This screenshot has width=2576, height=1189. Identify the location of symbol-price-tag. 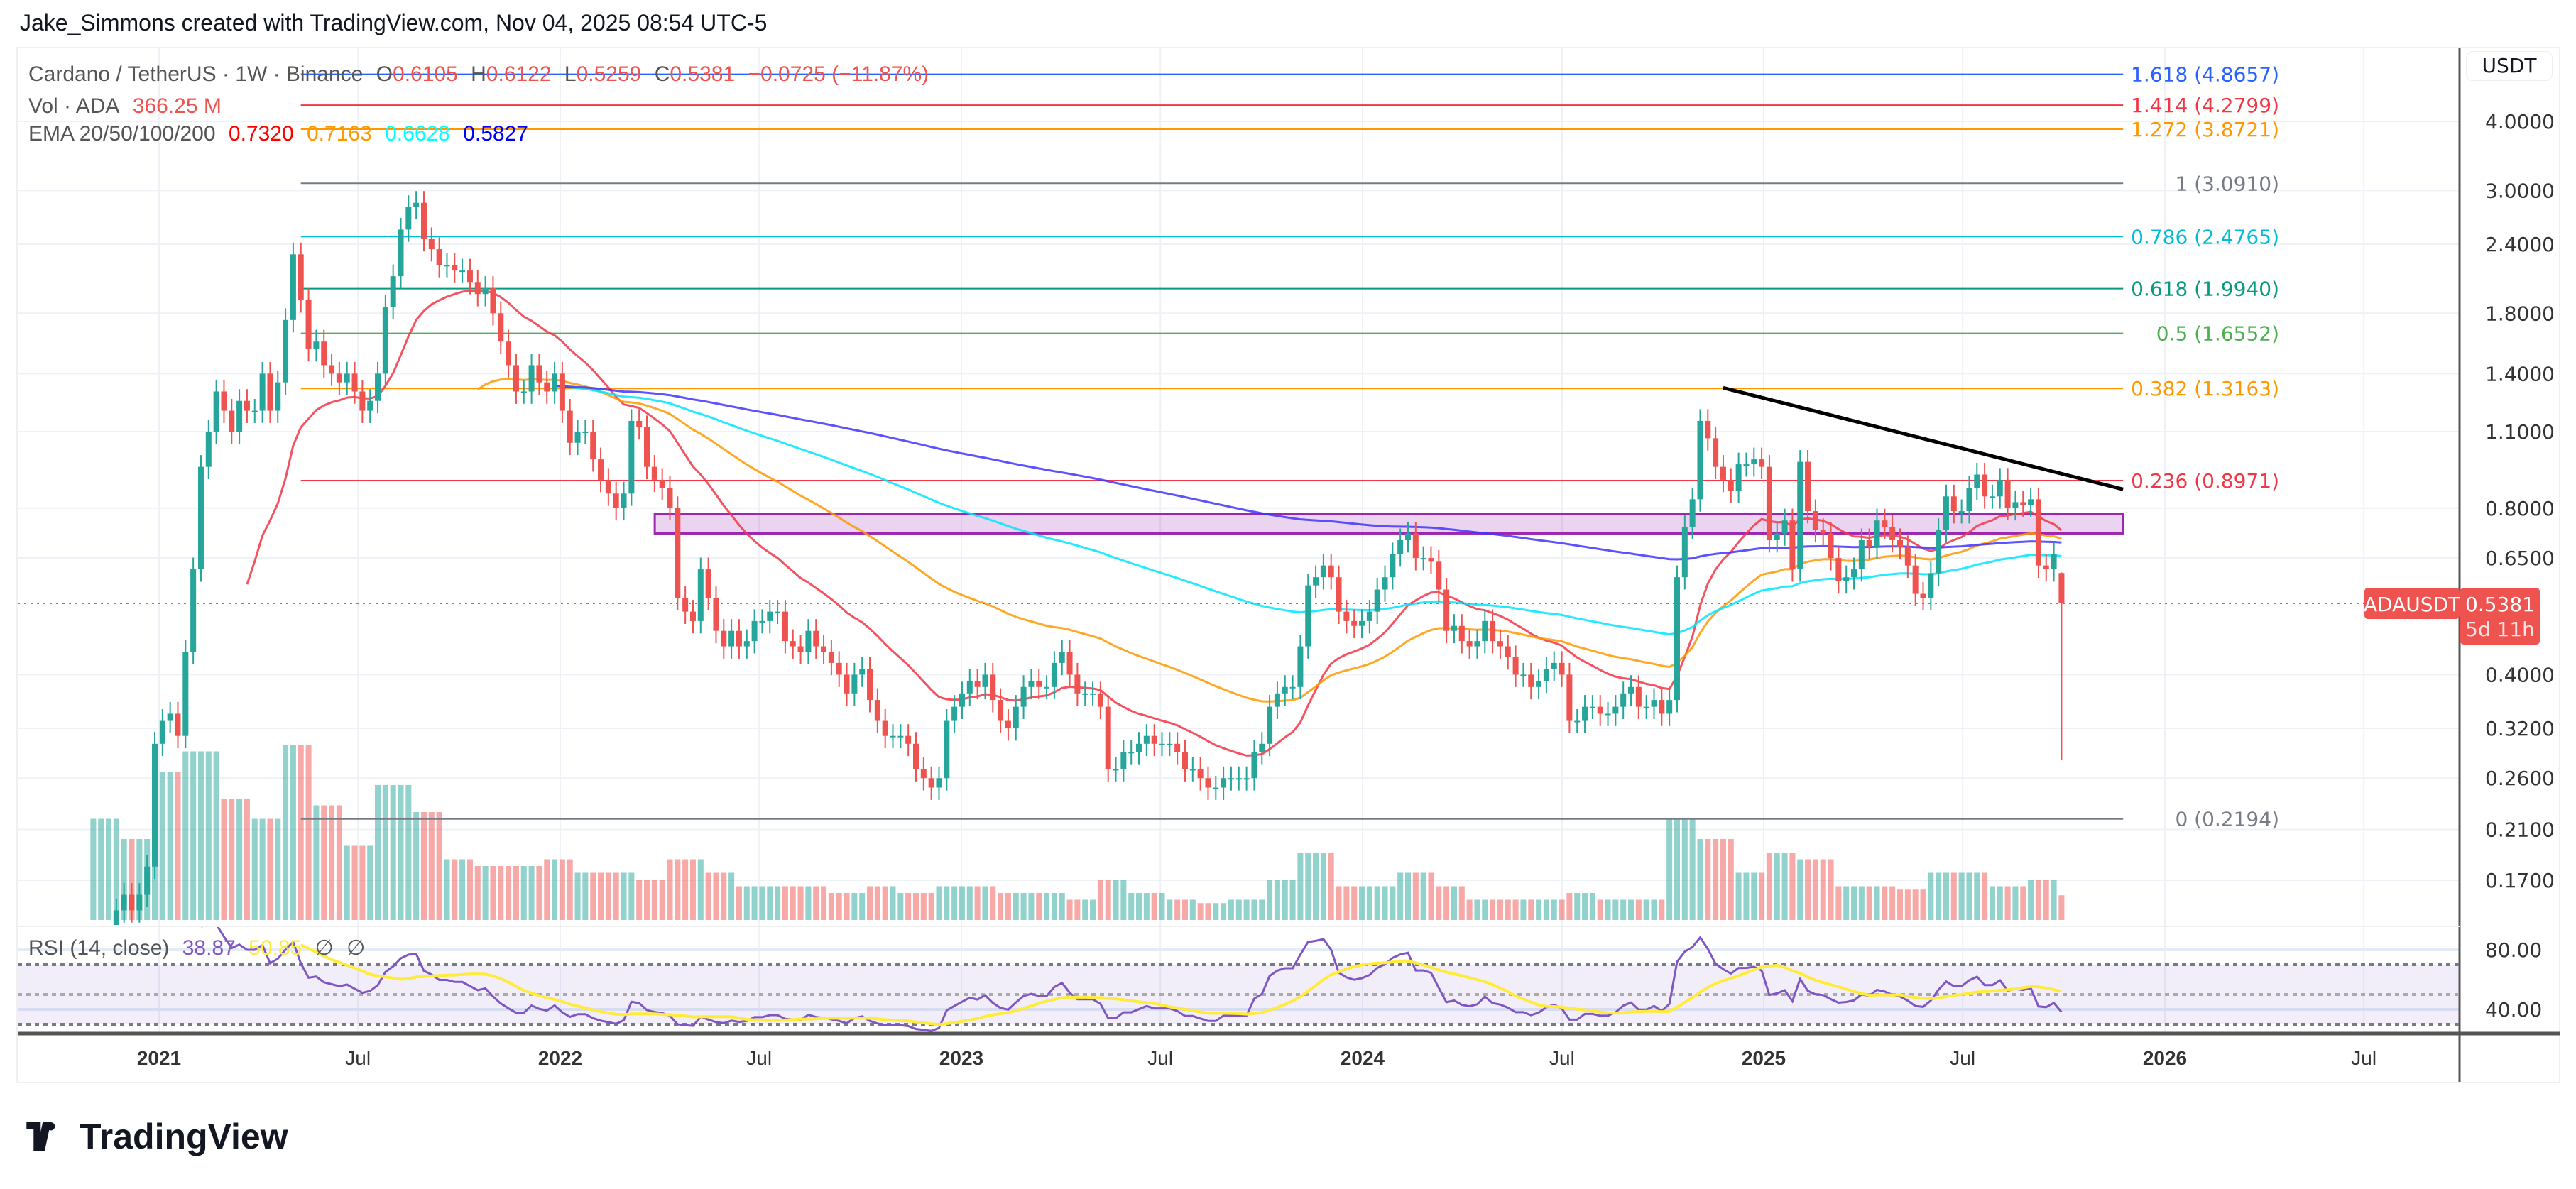
(2412, 604).